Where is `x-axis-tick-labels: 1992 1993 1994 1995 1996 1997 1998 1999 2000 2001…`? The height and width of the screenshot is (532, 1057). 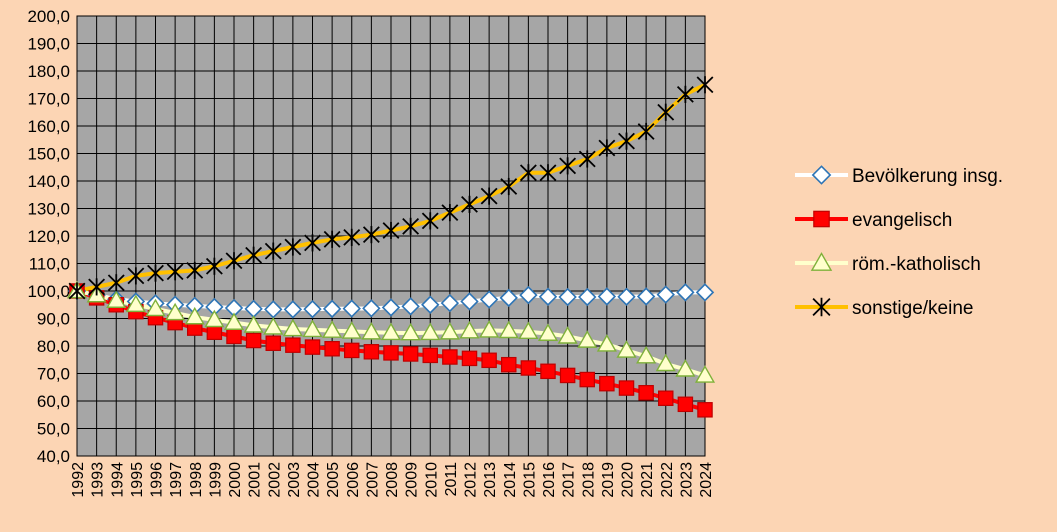 x-axis-tick-labels: 1992 1993 1994 1995 1996 1997 1998 1999 2000 2001… is located at coordinates (392, 480).